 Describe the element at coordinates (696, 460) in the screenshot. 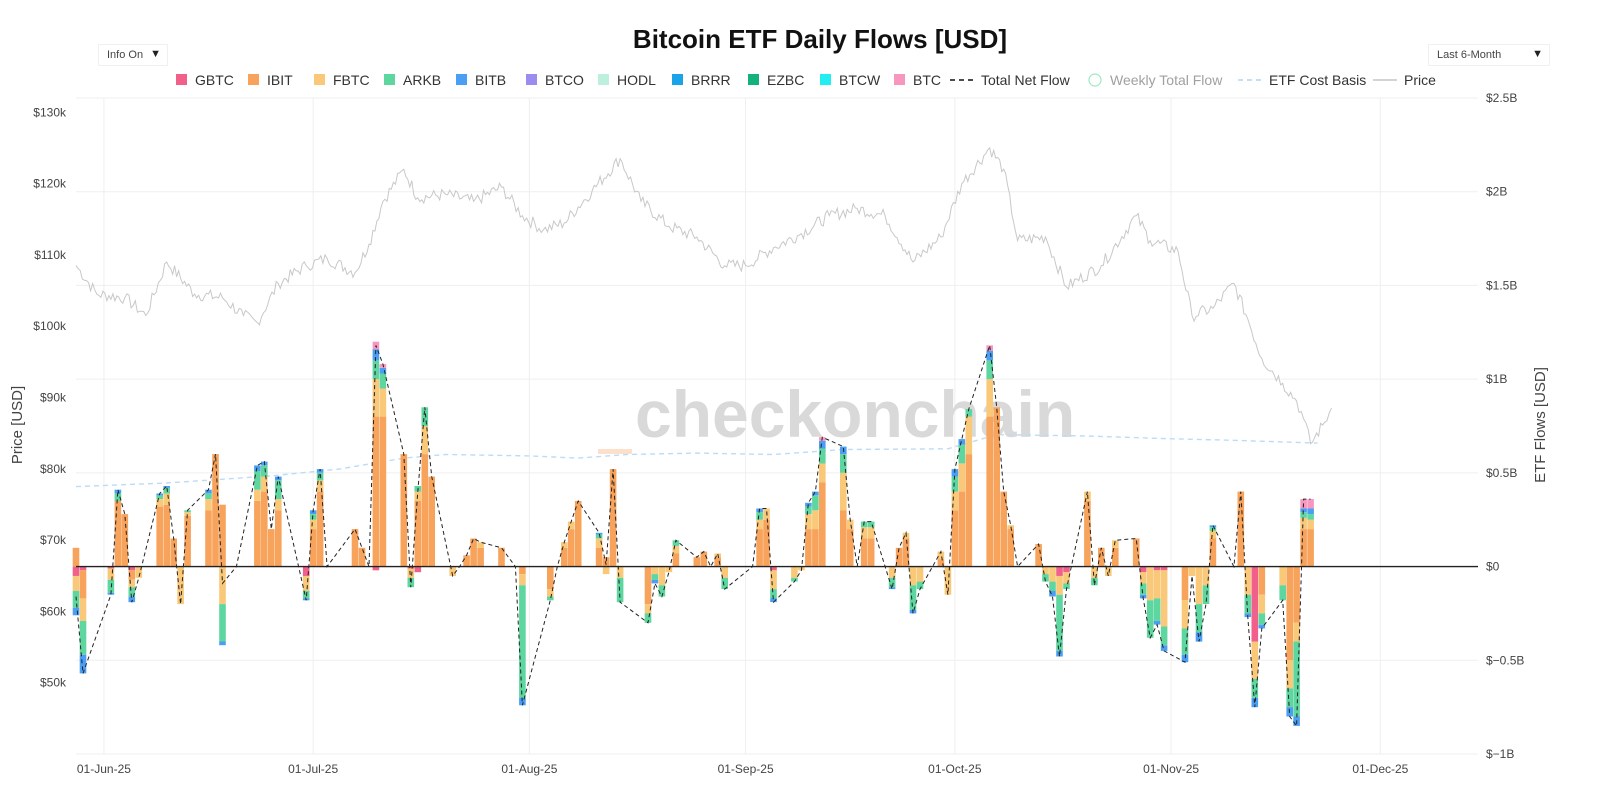

I see `cost-basis-line` at that location.